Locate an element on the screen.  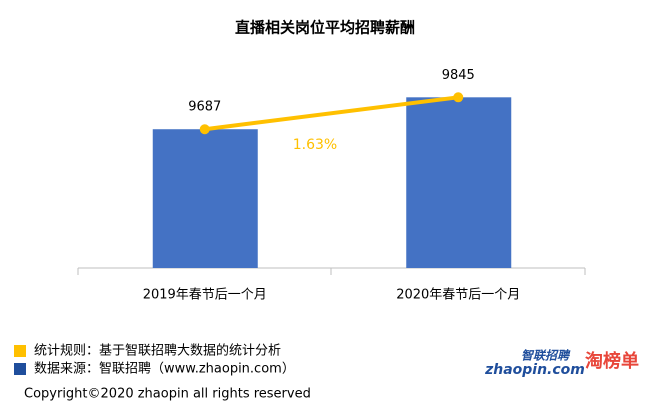
logo-text: 智联招聘 is located at coordinates (546, 356).